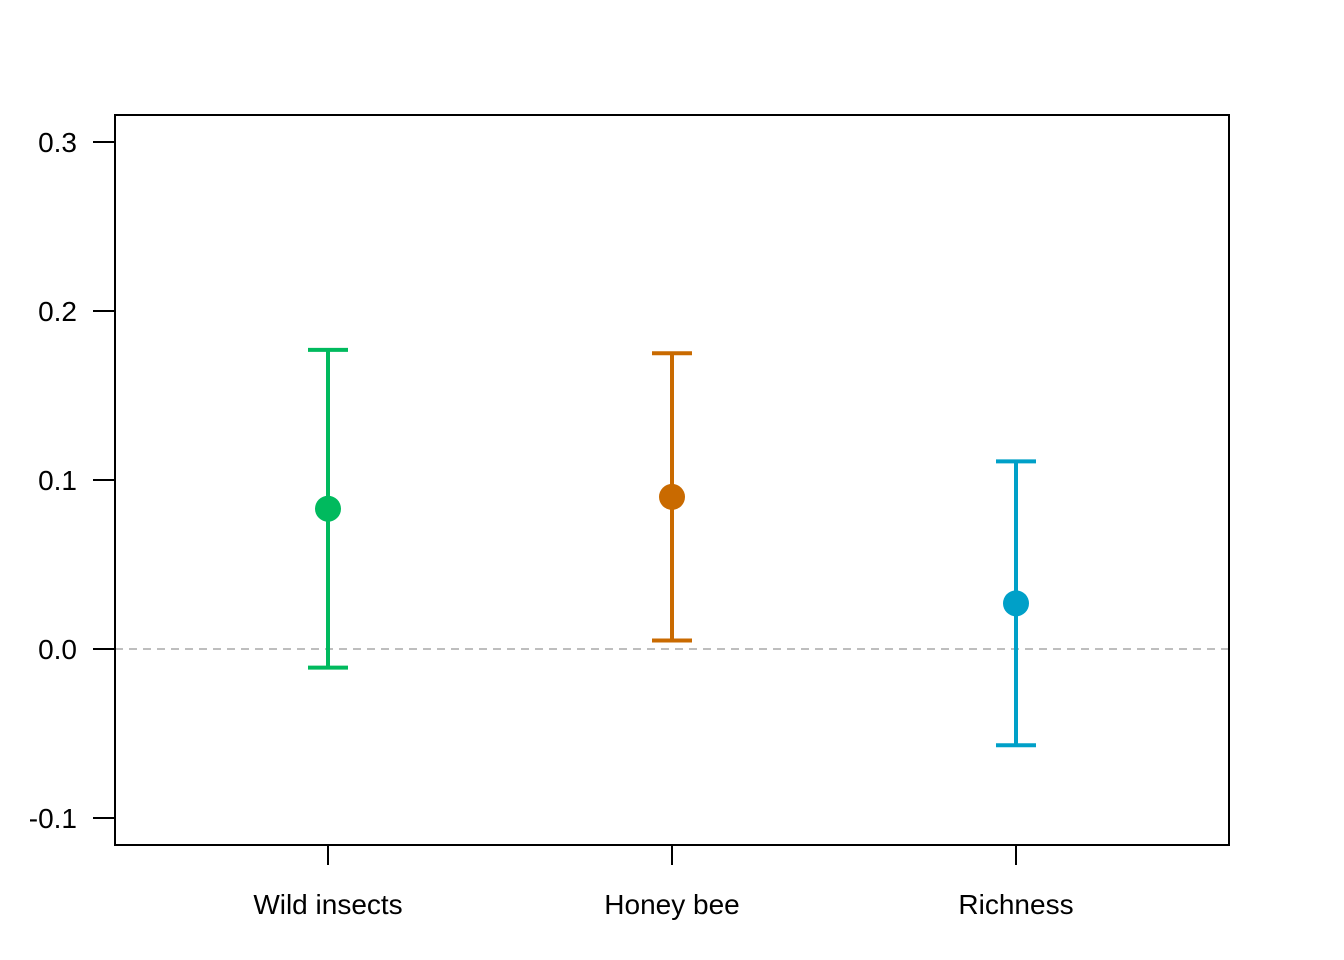  I want to click on y-tick-label: 0.1, so click(57, 480).